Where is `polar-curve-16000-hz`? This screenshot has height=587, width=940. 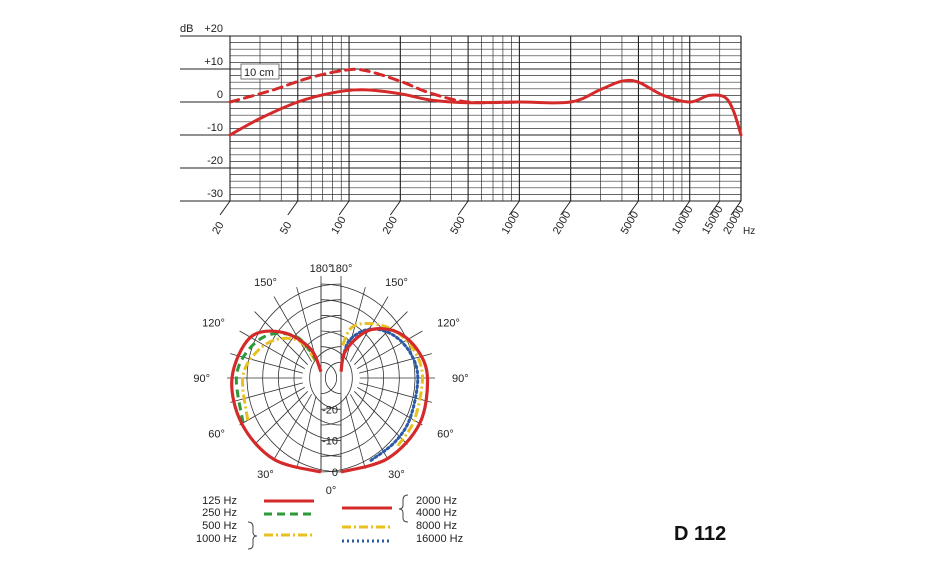 polar-curve-16000-hz is located at coordinates (379, 394).